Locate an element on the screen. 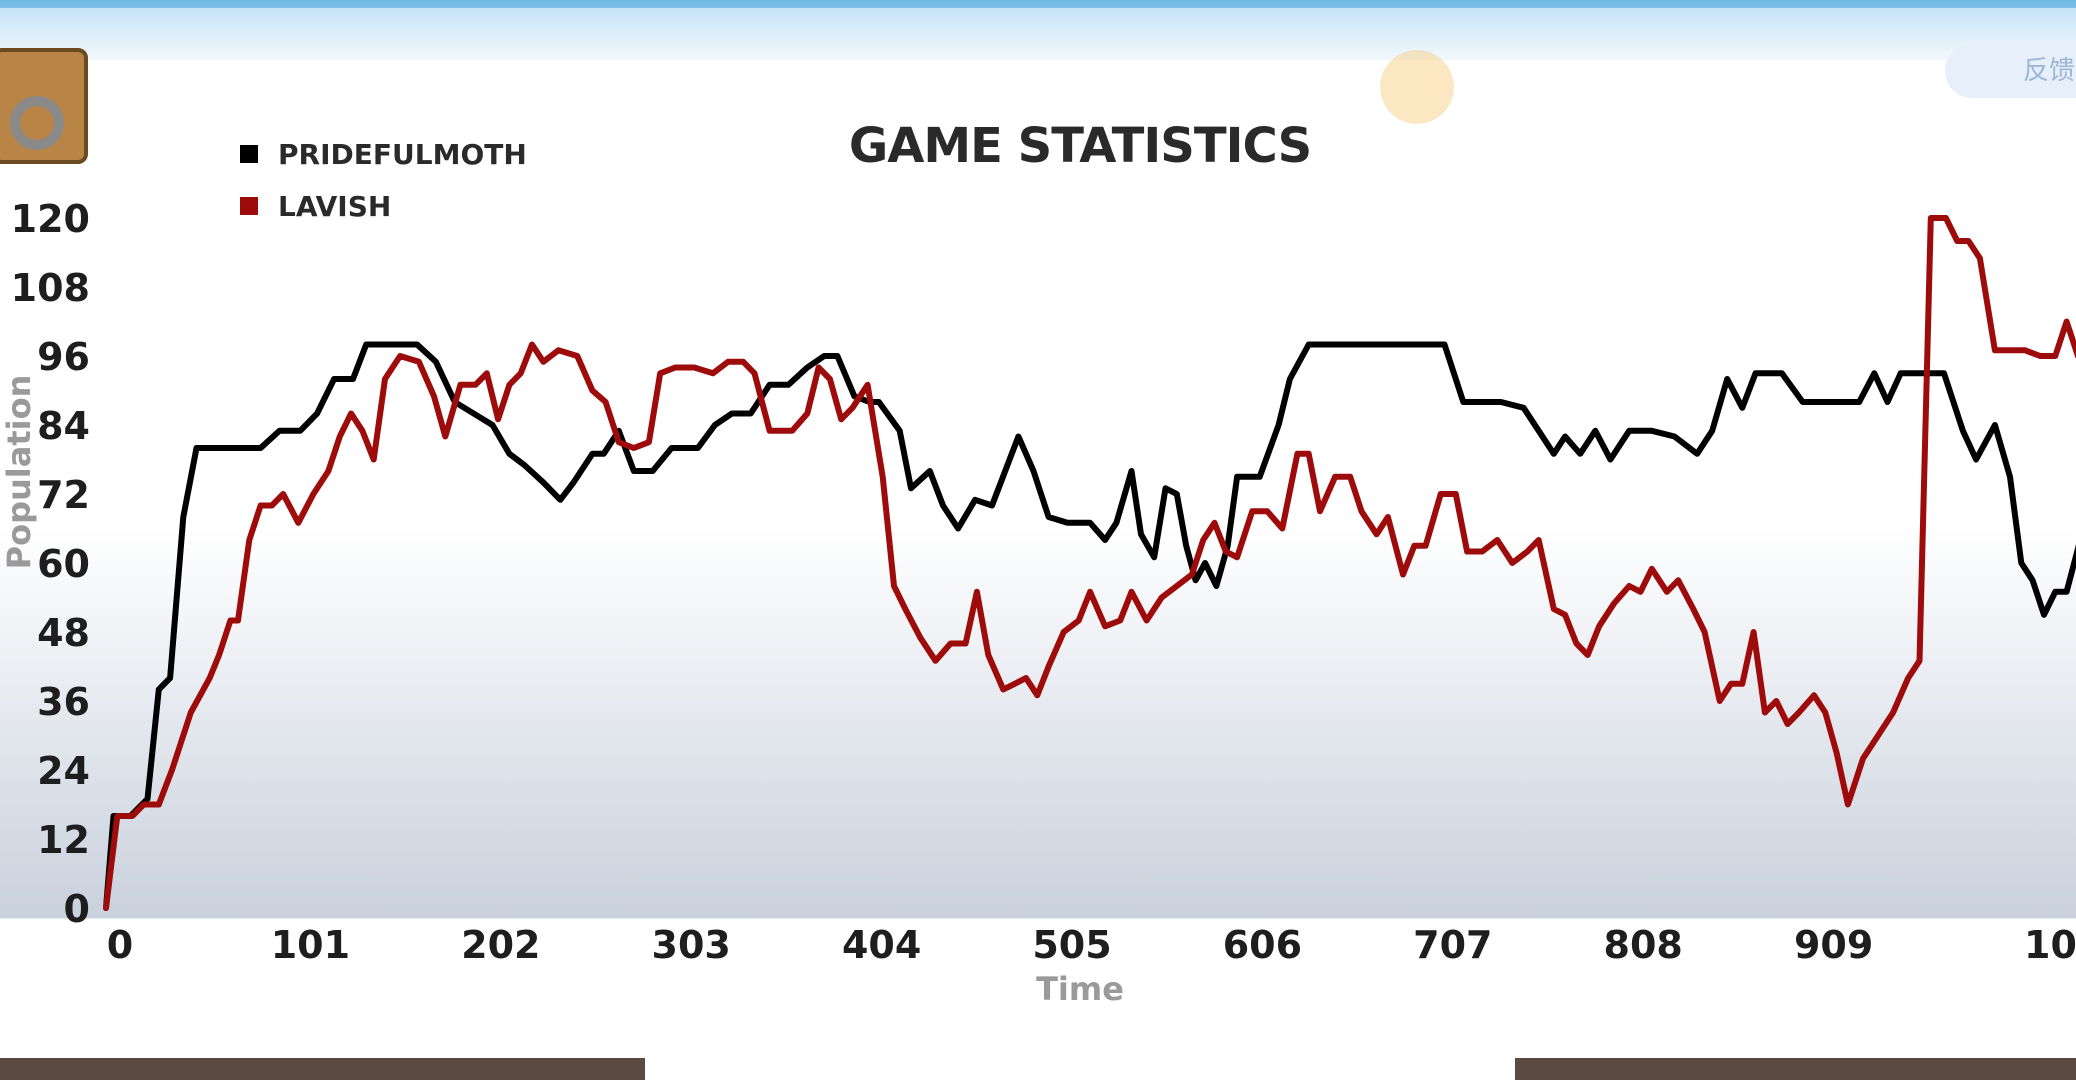 This screenshot has height=1080, width=2076. x-tick-label-10: 10 is located at coordinates (2050, 945).